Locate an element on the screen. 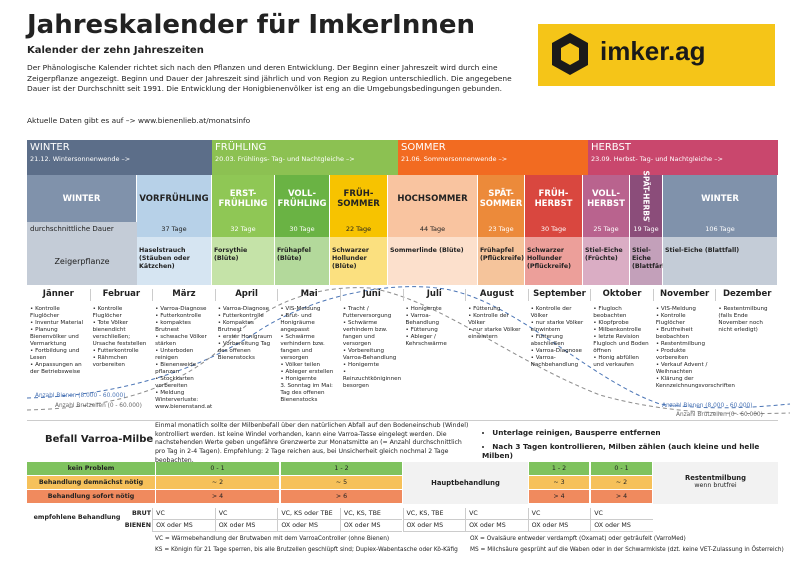 This screenshot has width=800, height=566. phase-plant: Sommerlinde (Blüte) is located at coordinates (433, 261).